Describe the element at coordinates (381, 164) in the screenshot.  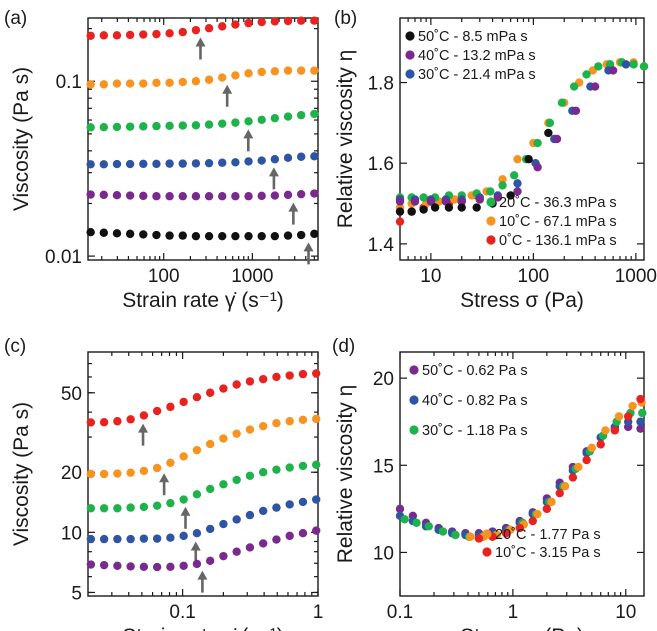
I see `y-tick-label: 1.6` at that location.